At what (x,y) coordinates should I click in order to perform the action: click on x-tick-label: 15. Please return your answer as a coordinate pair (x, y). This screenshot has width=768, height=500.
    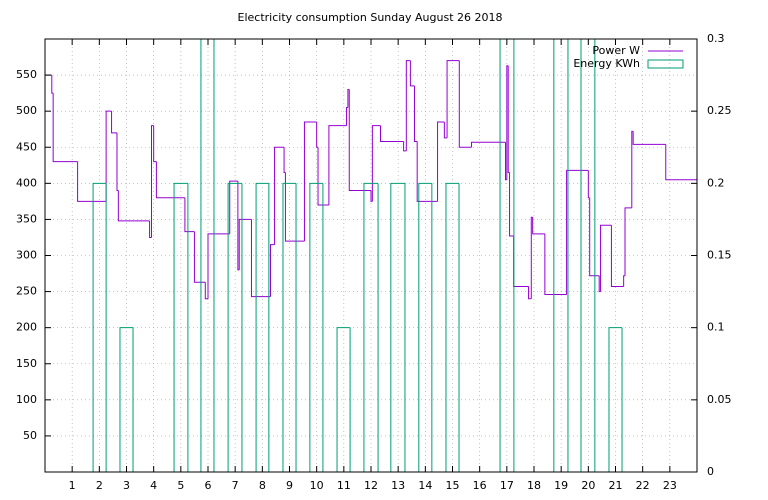
    Looking at the image, I should click on (453, 485).